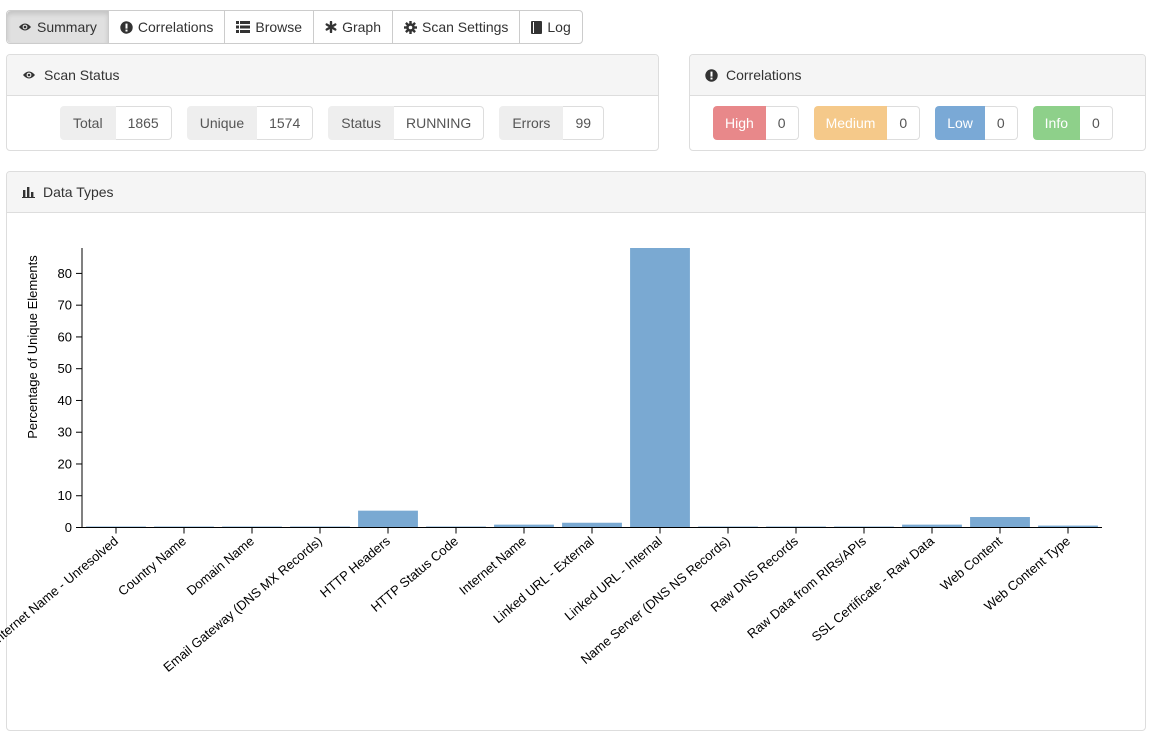 This screenshot has width=1151, height=731. I want to click on tab-browse: Browse, so click(268, 27).